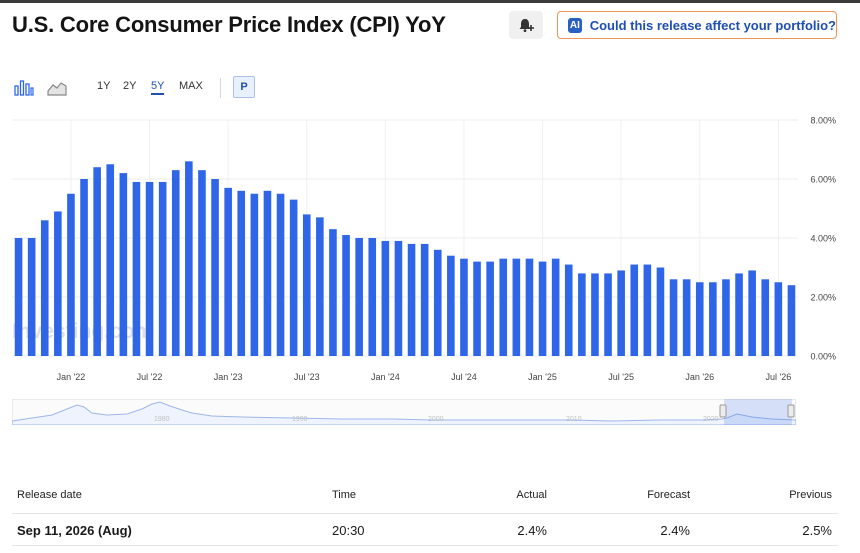 This screenshot has height=553, width=860. What do you see at coordinates (723, 411) in the screenshot?
I see `navigator-left-handle` at bounding box center [723, 411].